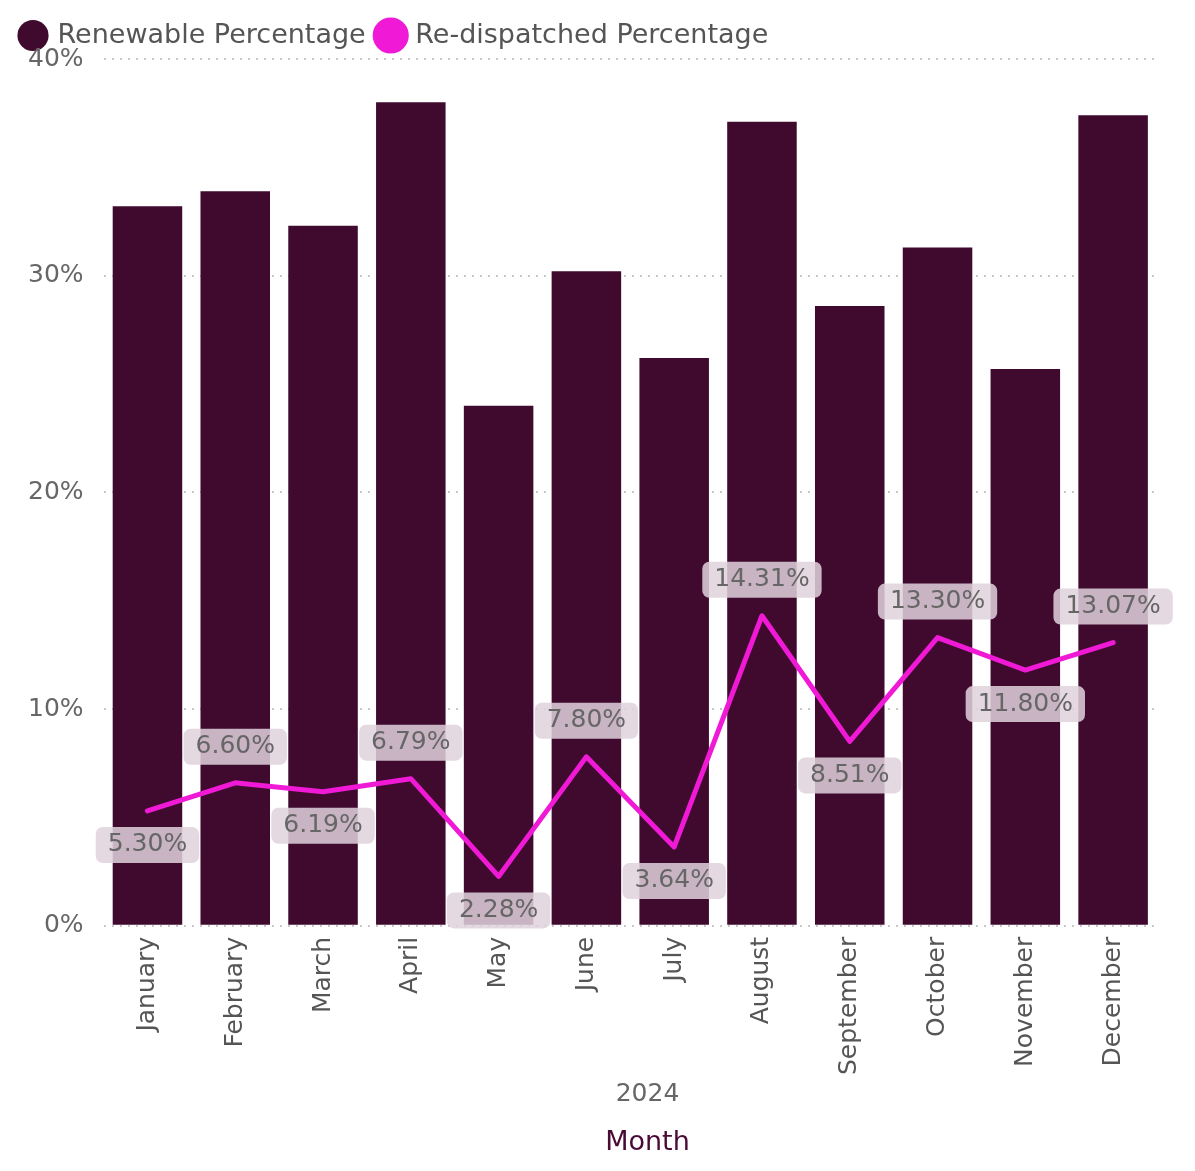 This screenshot has height=1171, width=1195. What do you see at coordinates (848, 1005) in the screenshot?
I see `x-tick-label: September` at bounding box center [848, 1005].